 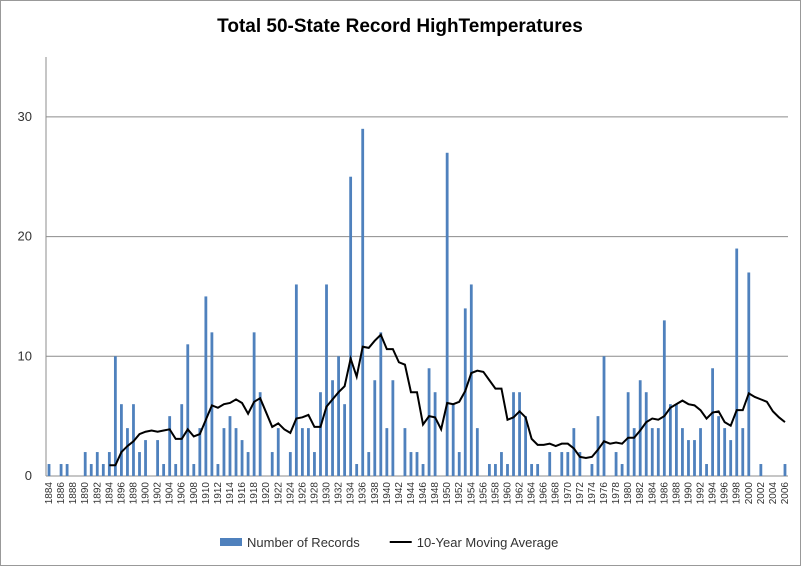 I want to click on x-tick-label: 1918, so click(x=254, y=493).